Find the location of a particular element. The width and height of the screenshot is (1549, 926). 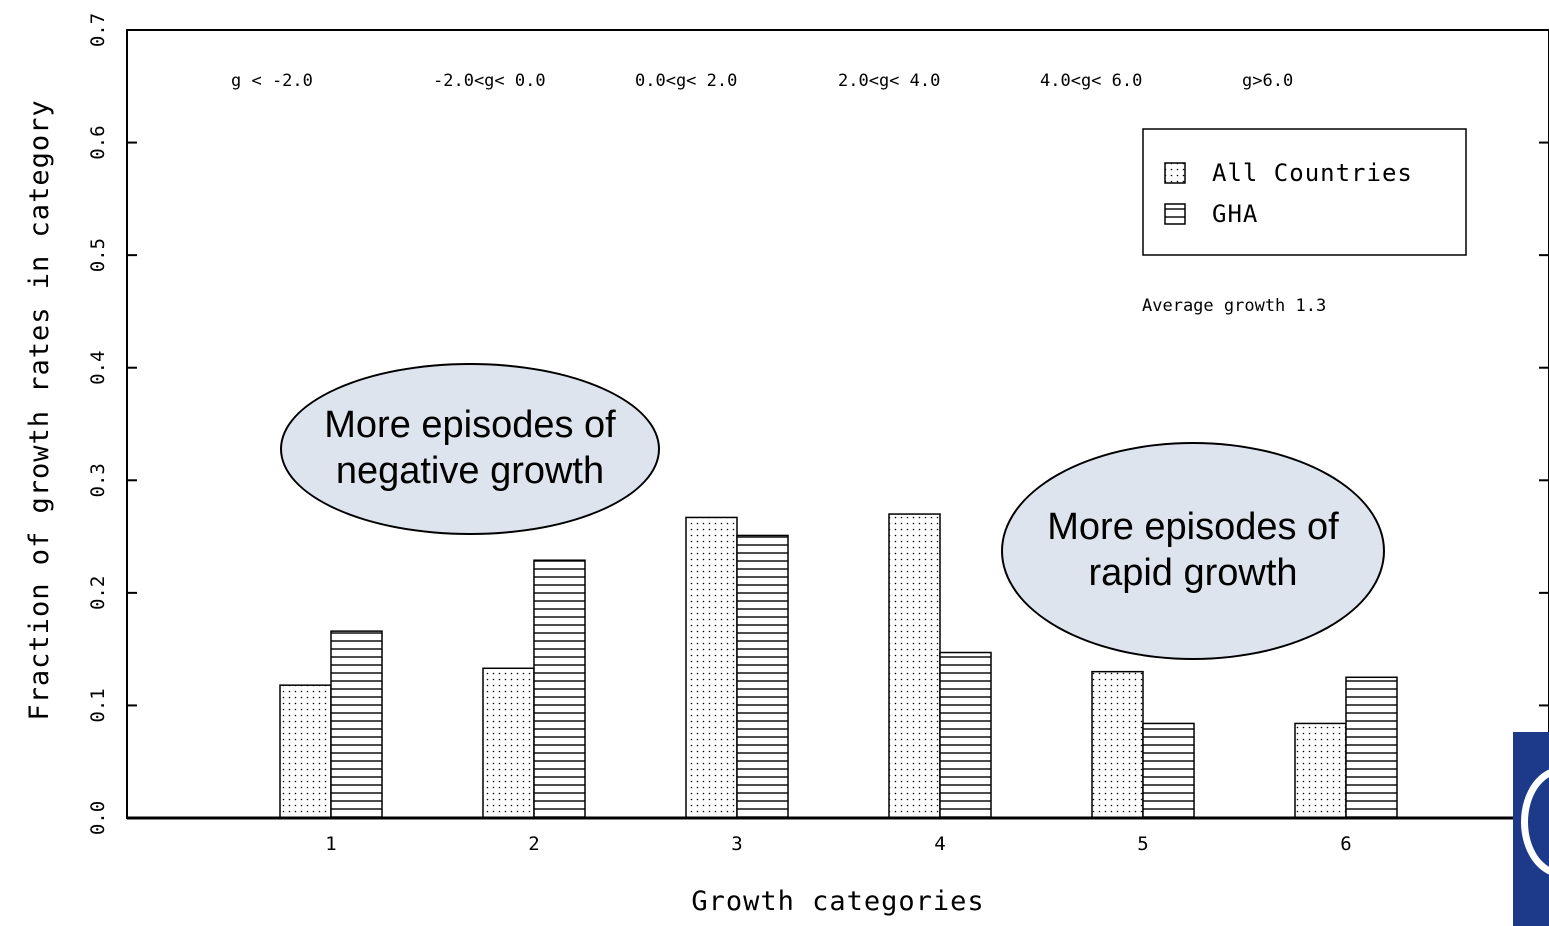

legend-swatch-all-countries is located at coordinates (1175, 173).